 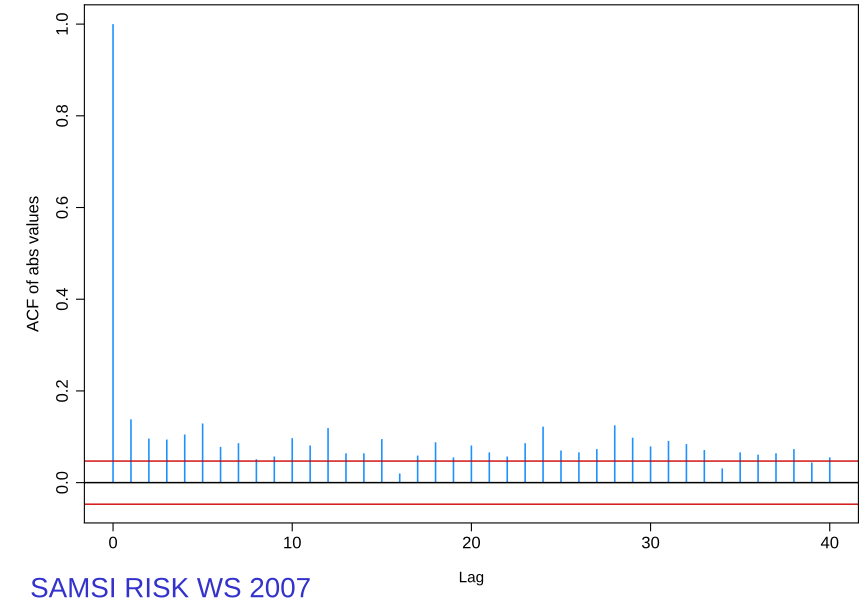 I want to click on y-tick-label: 0.0, so click(x=62, y=483).